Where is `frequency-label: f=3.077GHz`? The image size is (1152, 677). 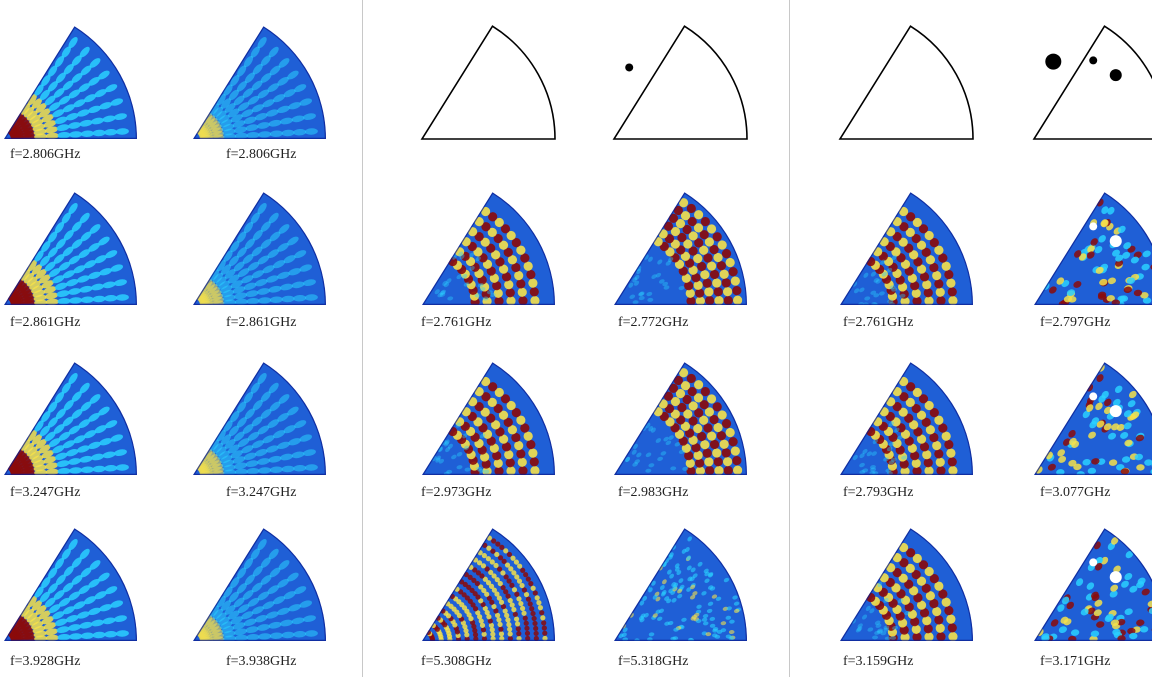
frequency-label: f=3.077GHz is located at coordinates (1075, 492).